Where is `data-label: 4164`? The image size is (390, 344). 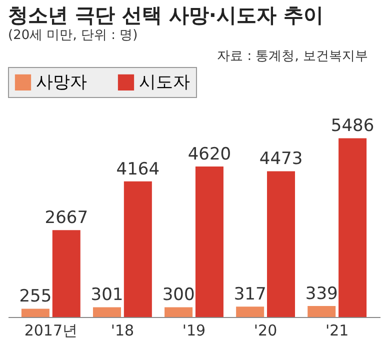 data-label: 4164 is located at coordinates (138, 169).